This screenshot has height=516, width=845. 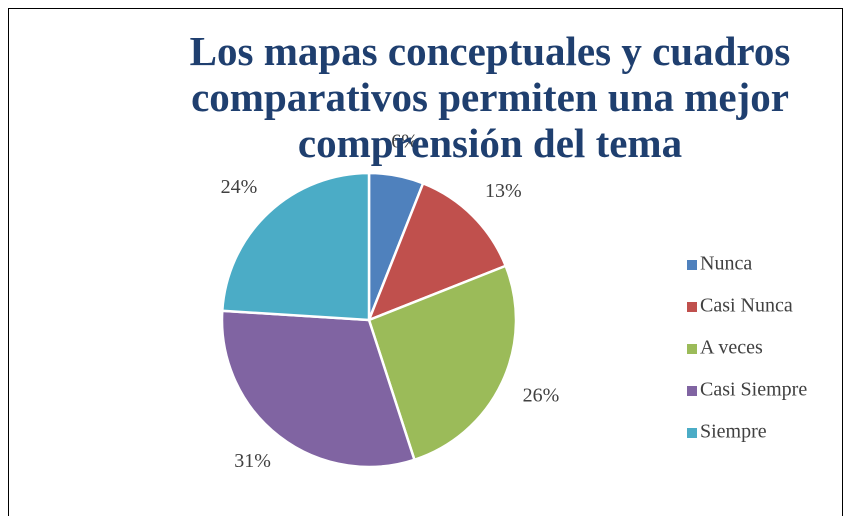 What do you see at coordinates (503, 191) in the screenshot?
I see `data-label: 13%` at bounding box center [503, 191].